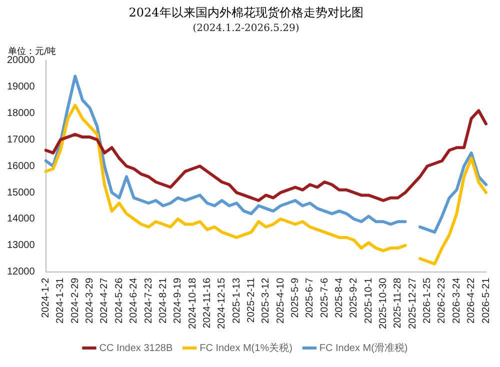 Image resolution: width=500 pixels, height=367 pixels. What do you see at coordinates (340, 297) in the screenshot?
I see `x-tick-label: 2025-8-4` at bounding box center [340, 297].